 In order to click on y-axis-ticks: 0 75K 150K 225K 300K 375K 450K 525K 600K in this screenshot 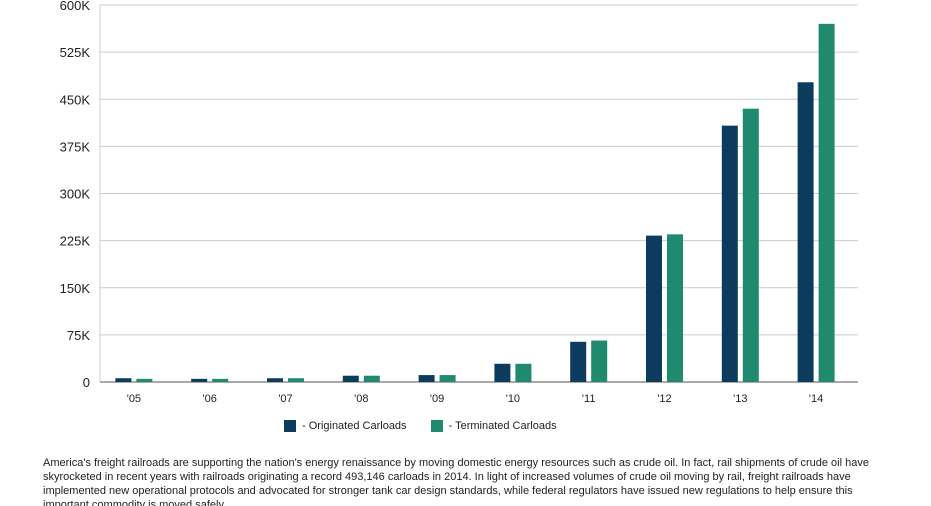, I will do `click(75, 195)`.